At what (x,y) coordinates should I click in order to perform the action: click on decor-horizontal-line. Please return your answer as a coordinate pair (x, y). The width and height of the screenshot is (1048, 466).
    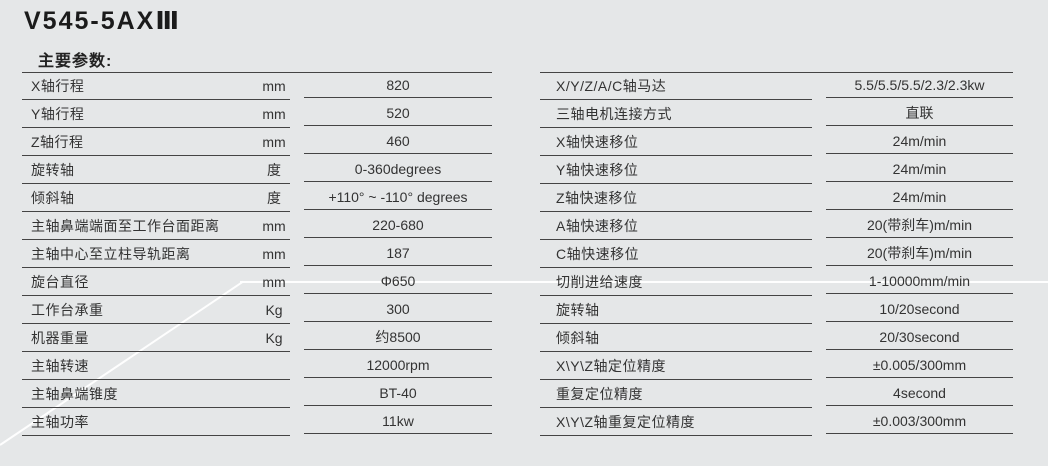
    Looking at the image, I should click on (644, 282).